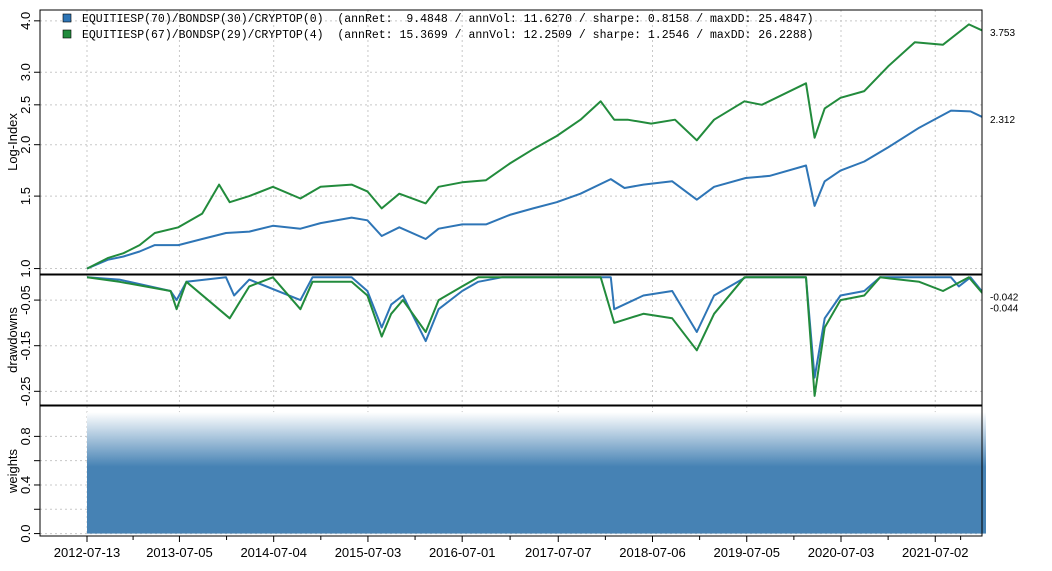  What do you see at coordinates (12, 471) in the screenshot?
I see `weights-axis-title: weights` at bounding box center [12, 471].